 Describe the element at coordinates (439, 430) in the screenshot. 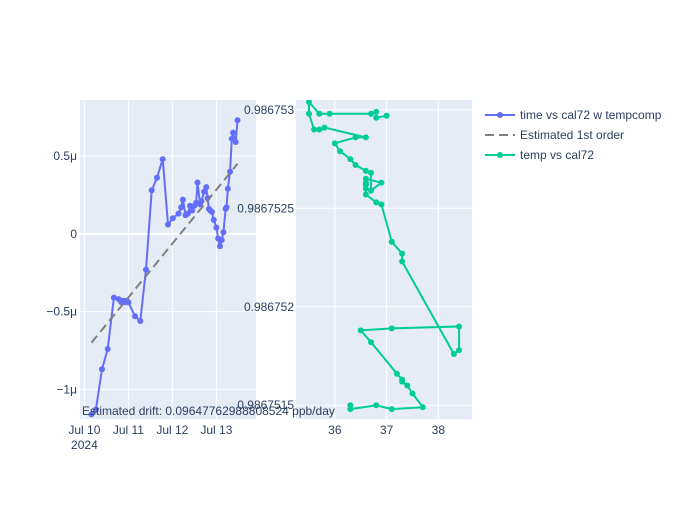

I see `right-x-tick-label: 38` at that location.